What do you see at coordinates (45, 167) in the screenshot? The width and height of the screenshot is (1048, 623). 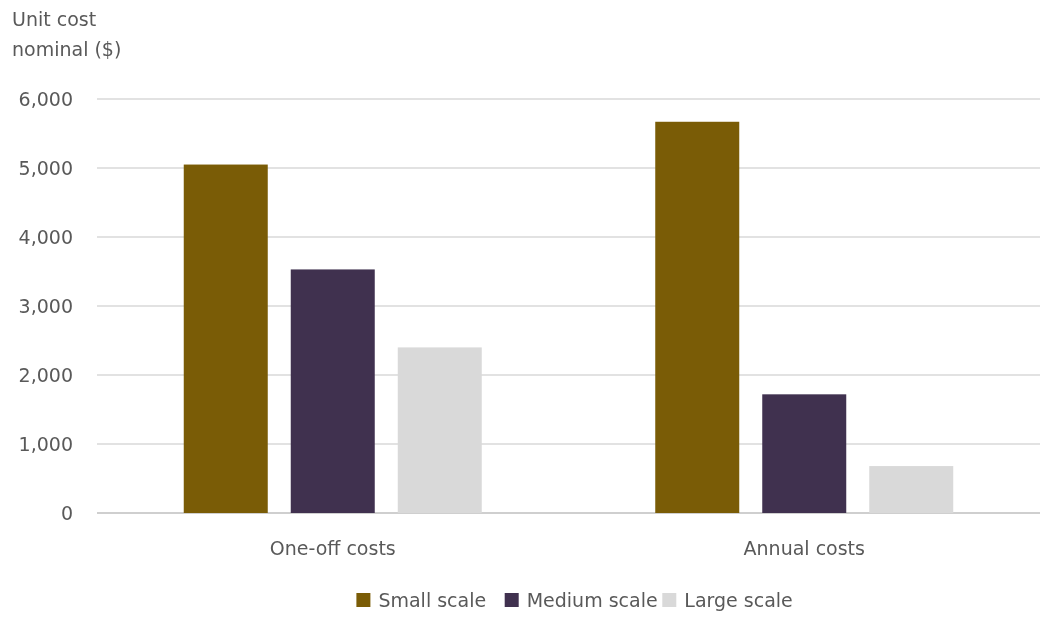 I see `y-tick-label: 5,000` at bounding box center [45, 167].